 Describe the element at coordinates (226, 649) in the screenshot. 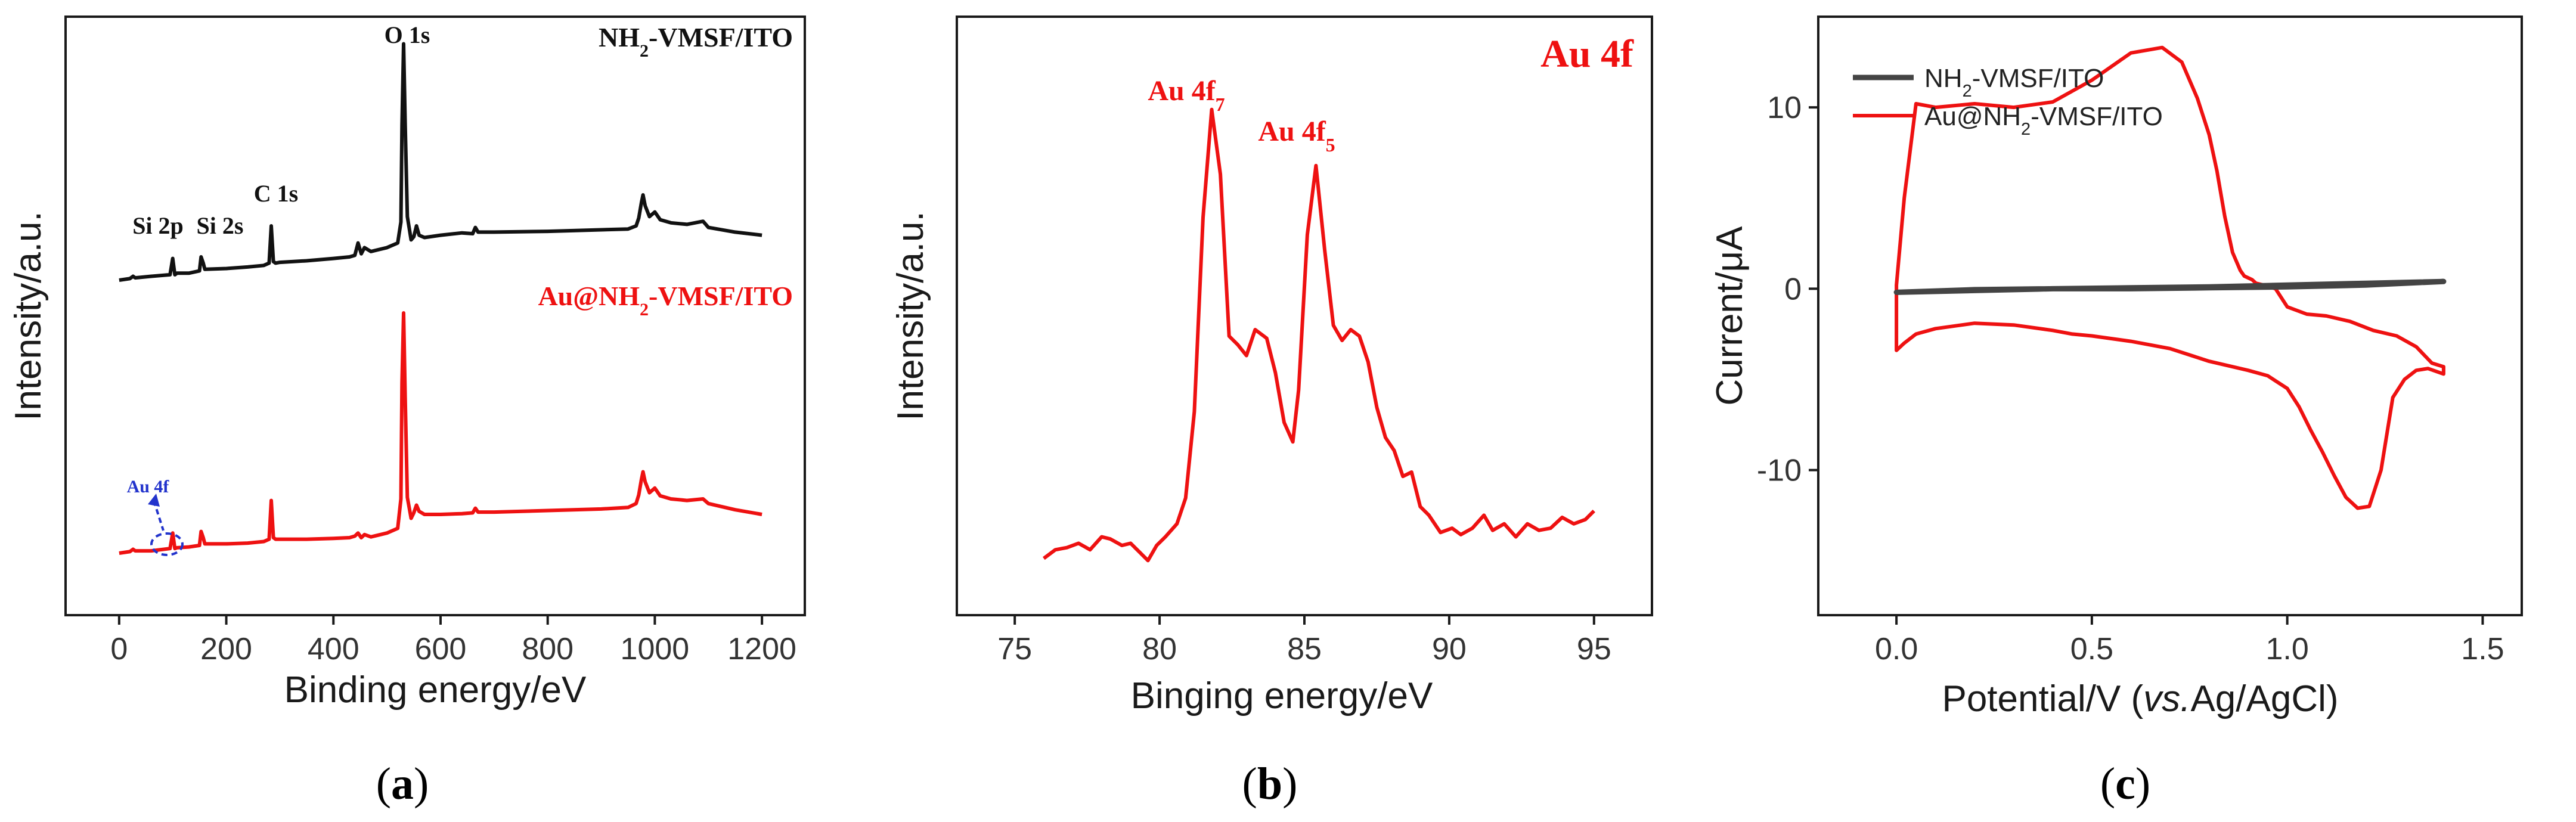

I see `panel-a-x-tick-label: 200` at that location.